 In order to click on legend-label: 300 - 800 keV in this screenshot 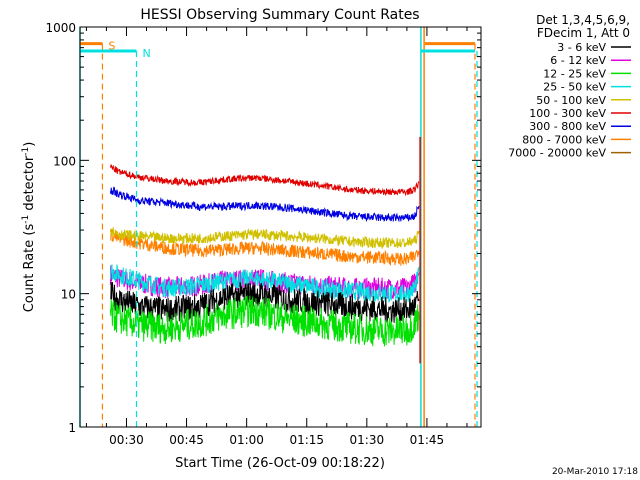, I will do `click(567, 126)`.